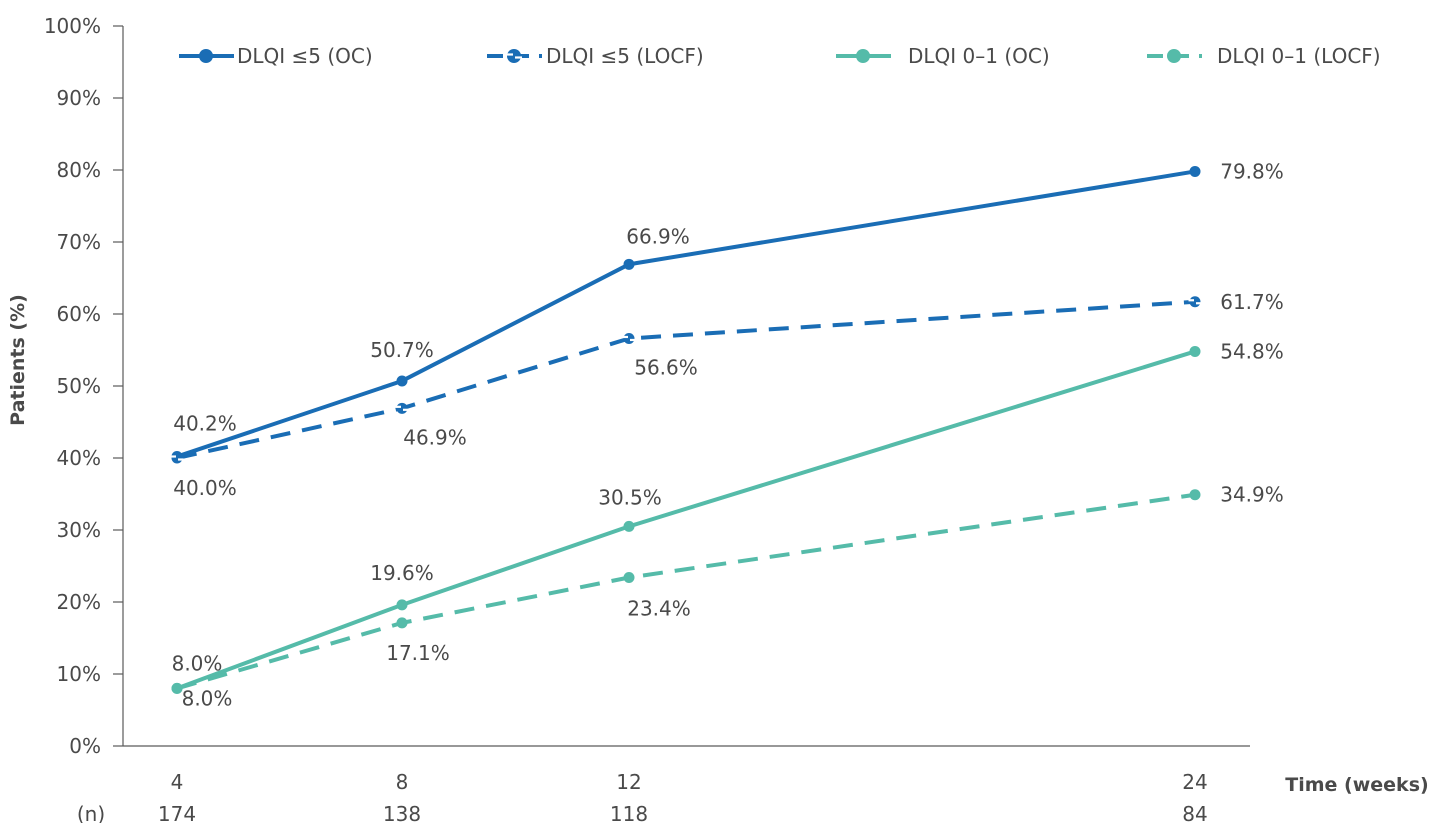 The image size is (1450, 823). I want to click on legend-label: DLQI ≤5 (OC), so click(305, 56).